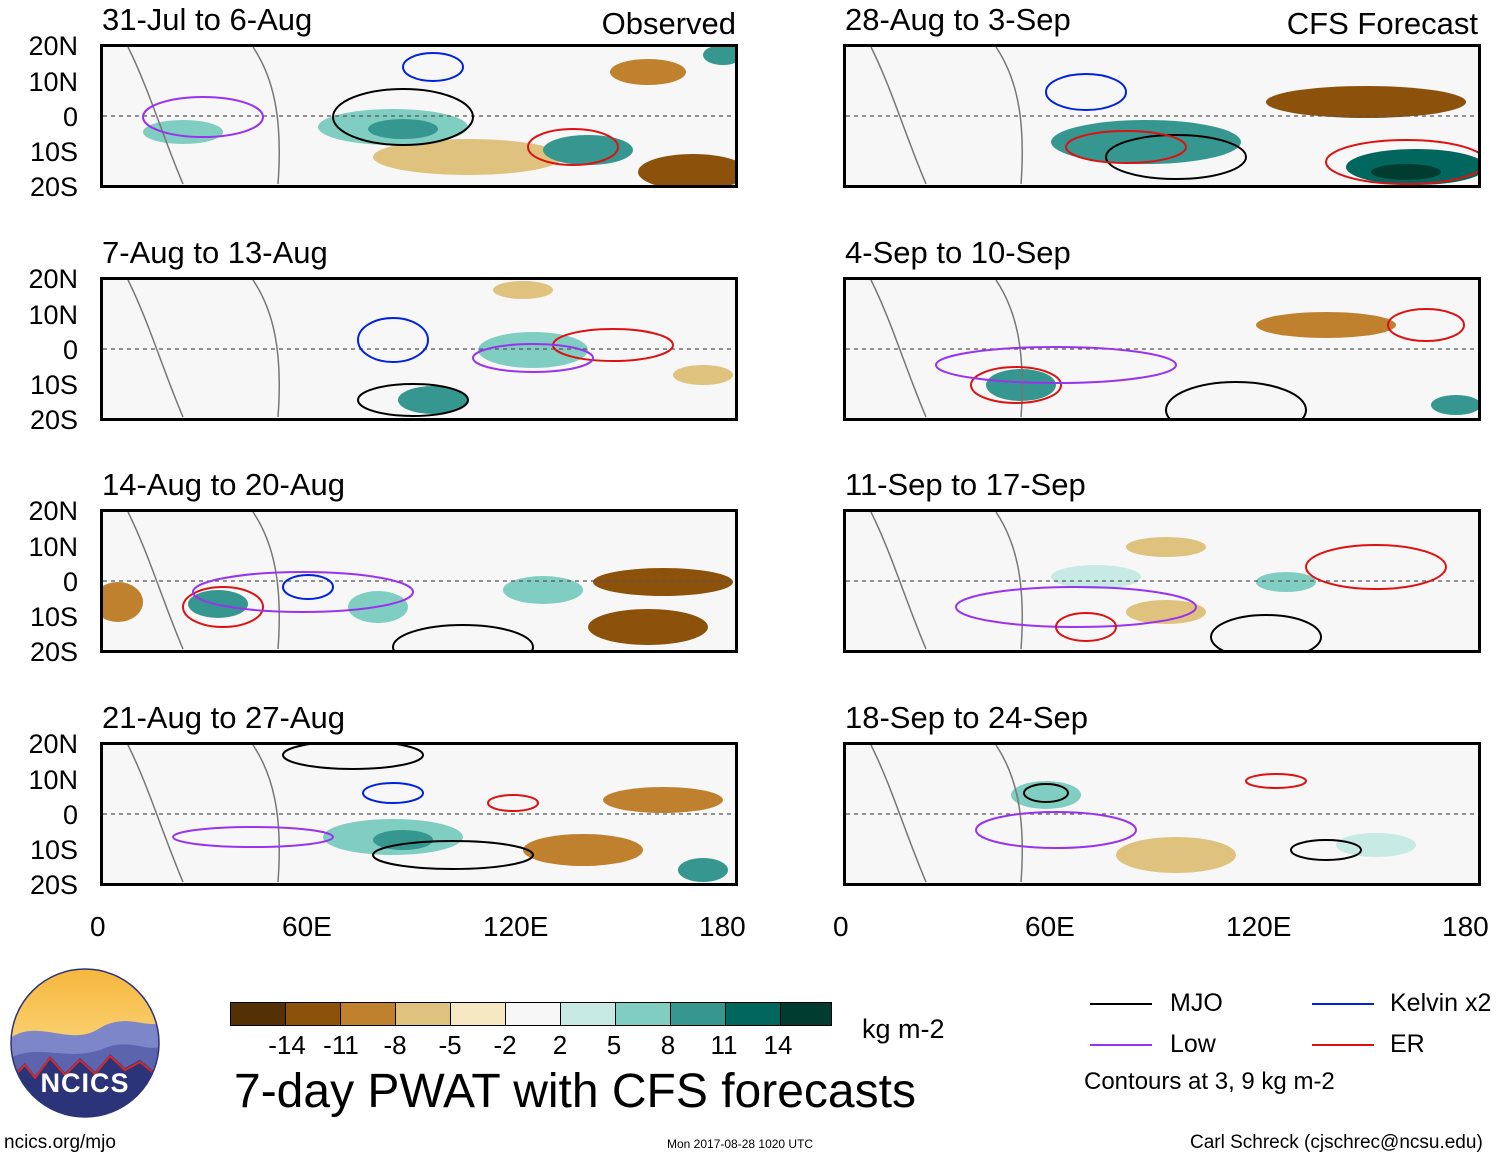  I want to click on colorbar-label: -8, so click(395, 1045).